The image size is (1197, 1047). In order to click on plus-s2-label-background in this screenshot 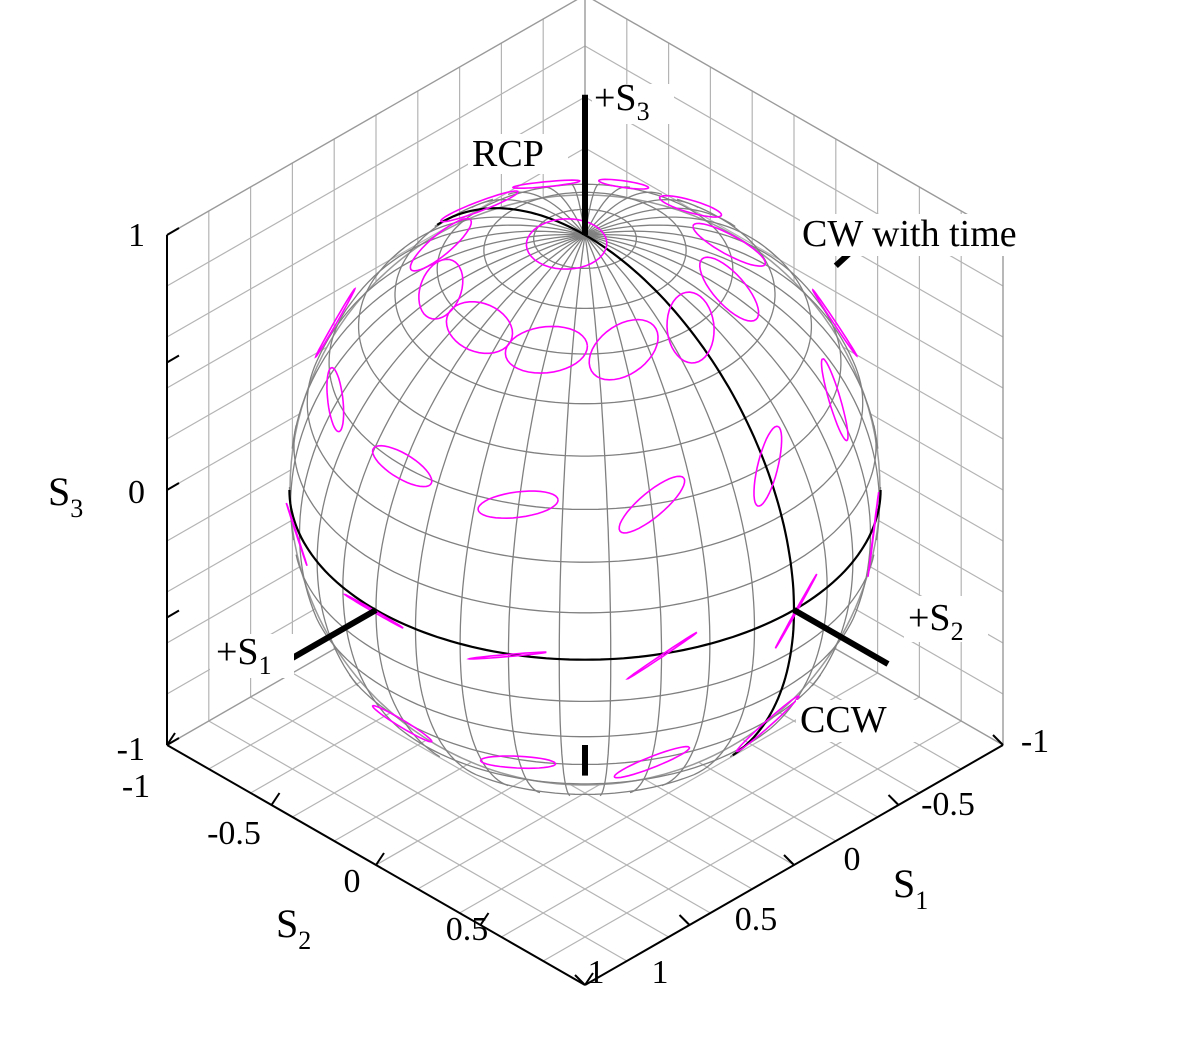, I will do `click(946, 619)`.